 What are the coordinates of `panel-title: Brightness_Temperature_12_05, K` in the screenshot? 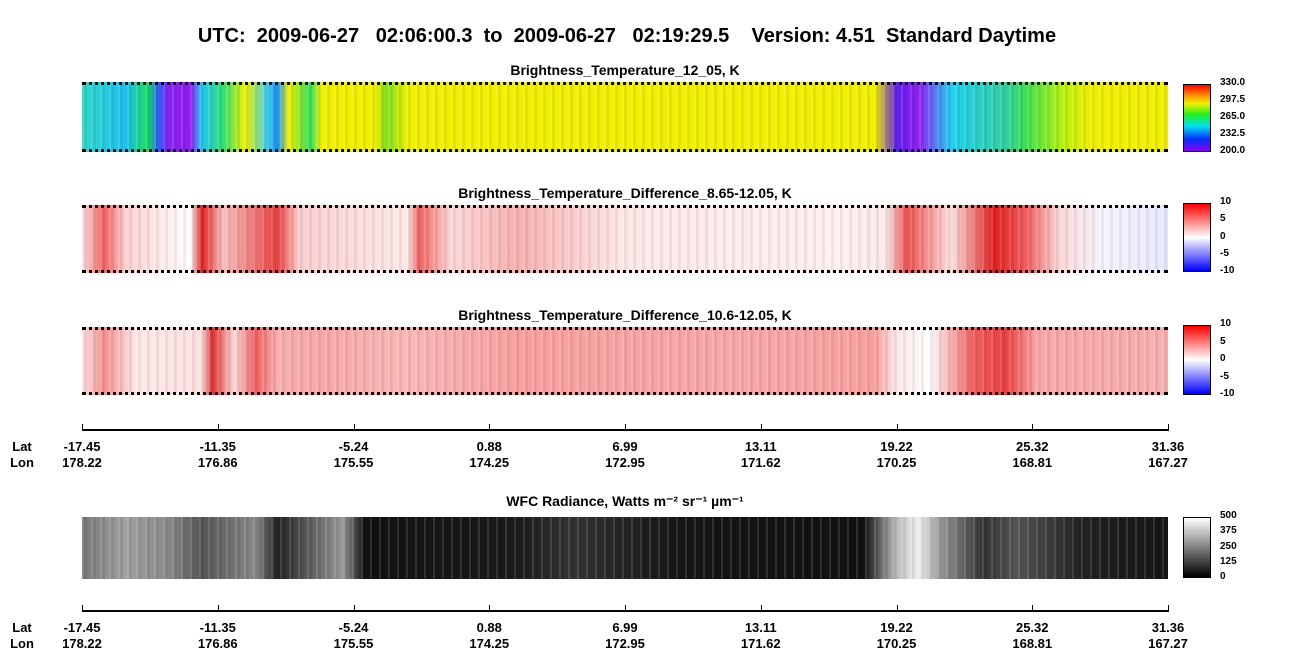 It's located at (625, 70).